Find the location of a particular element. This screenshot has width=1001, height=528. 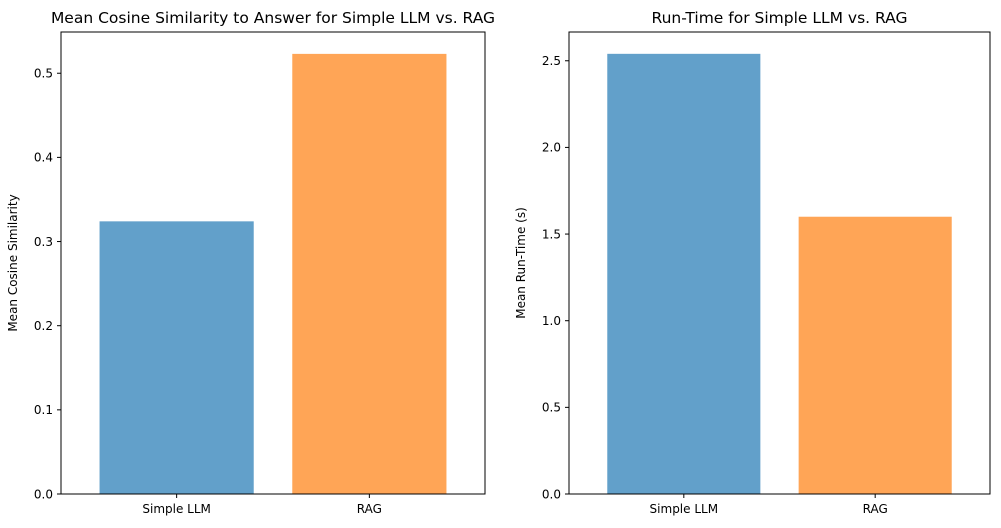

y-tick-label: 2.5 is located at coordinates (551, 61).